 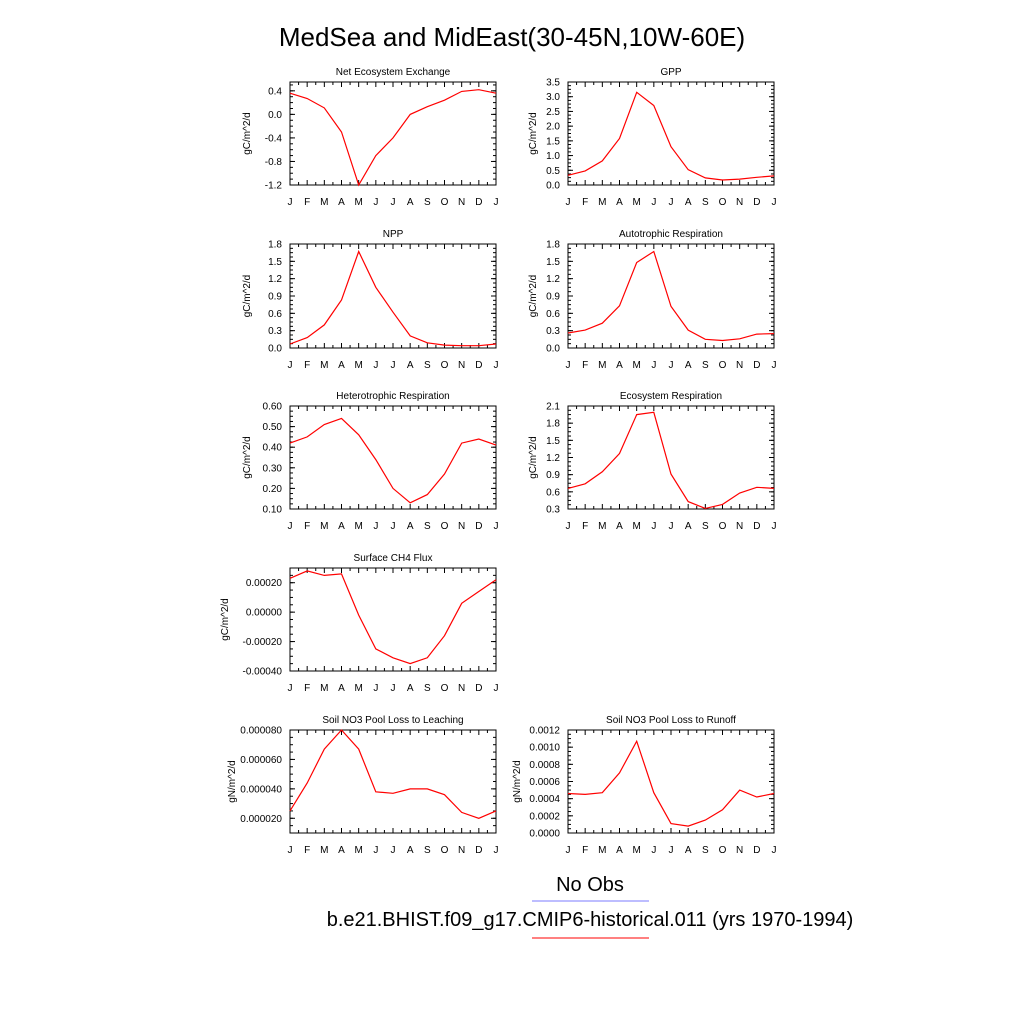 I want to click on y-tick-label: 3.0, so click(x=553, y=97).